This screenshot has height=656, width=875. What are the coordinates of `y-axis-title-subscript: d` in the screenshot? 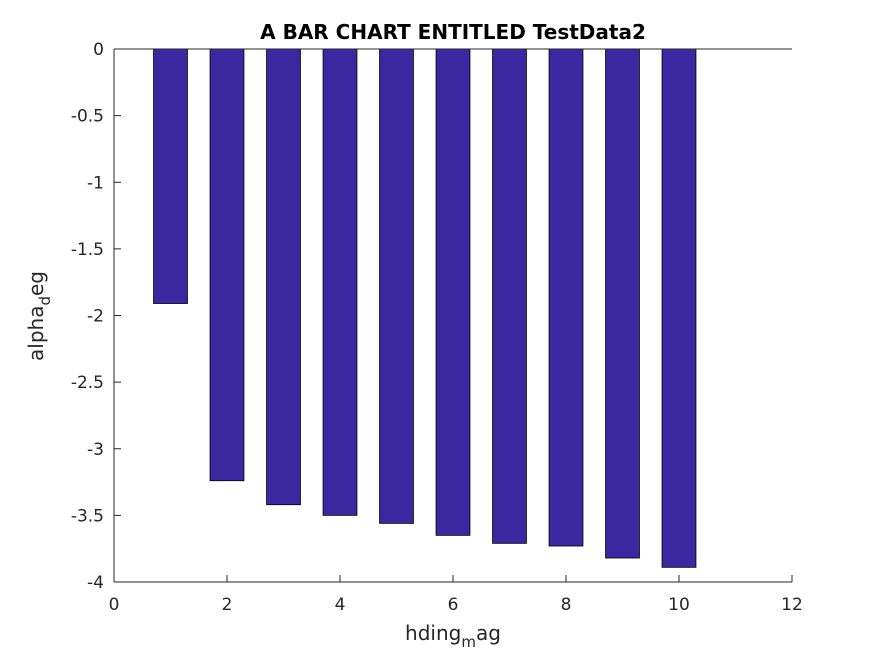 It's located at (45, 301).